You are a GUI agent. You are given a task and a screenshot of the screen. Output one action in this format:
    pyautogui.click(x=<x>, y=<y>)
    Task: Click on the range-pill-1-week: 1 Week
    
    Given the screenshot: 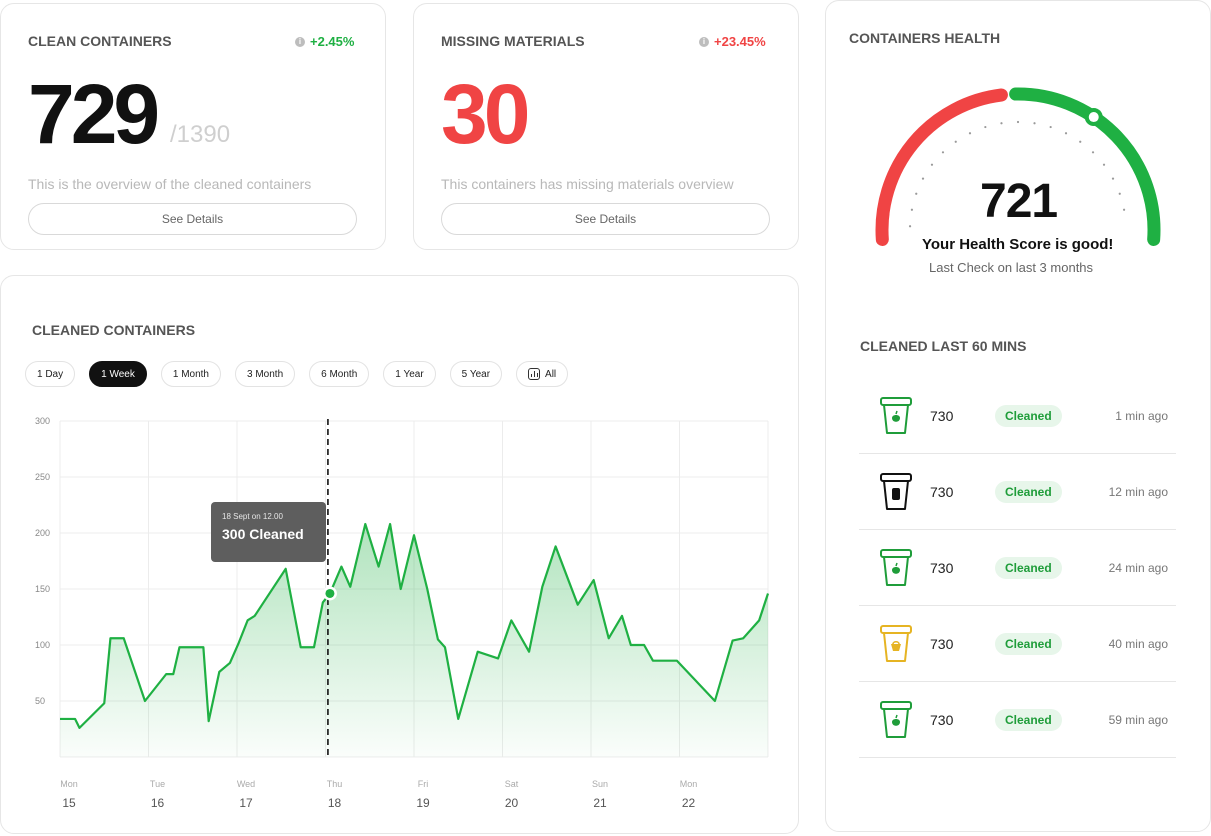 What is the action you would take?
    pyautogui.click(x=118, y=374)
    